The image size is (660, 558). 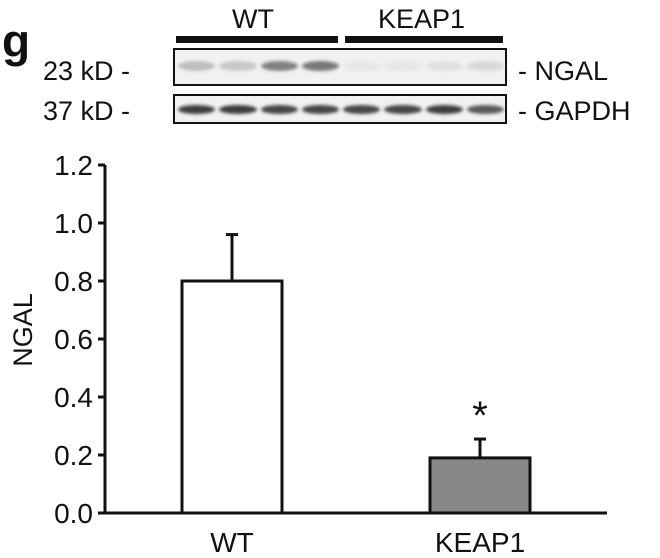 I want to click on y-tick-label: 1.0, so click(x=73, y=223).